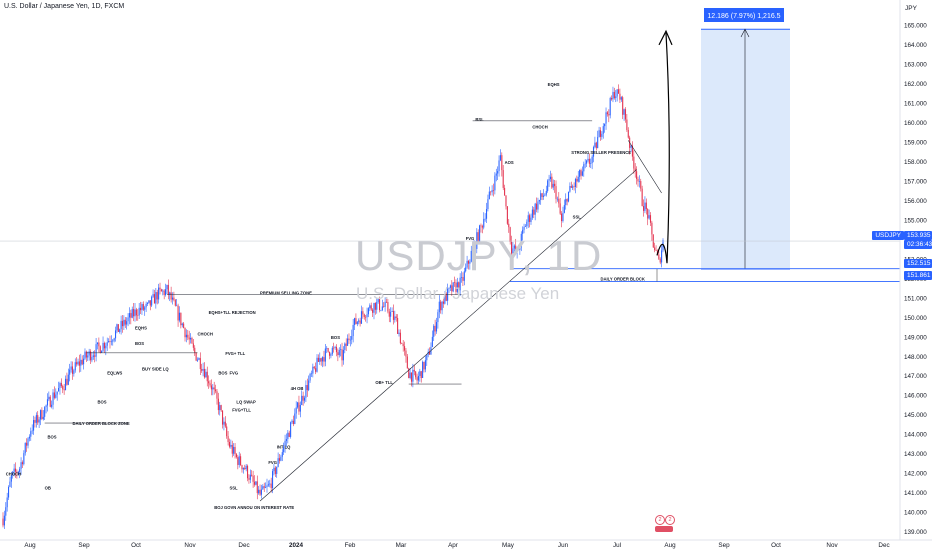  I want to click on annotation-label: FVG, so click(233, 372).